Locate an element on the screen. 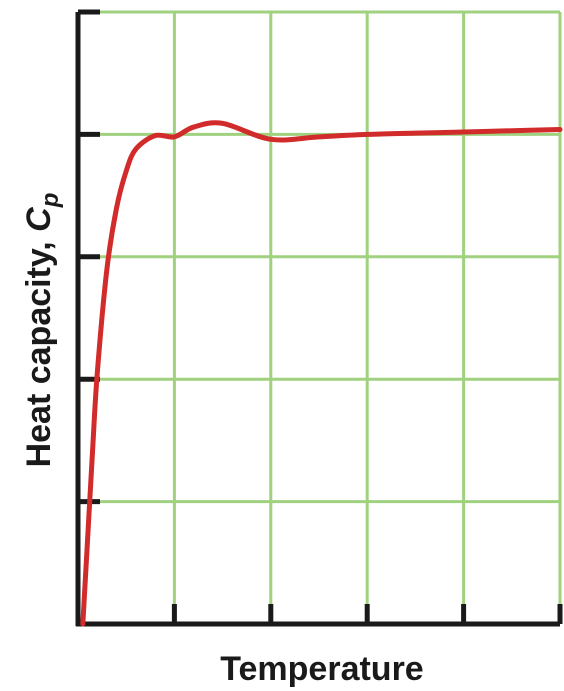 The width and height of the screenshot is (564, 691). y-axis-label-subscript: p is located at coordinates (50, 201).